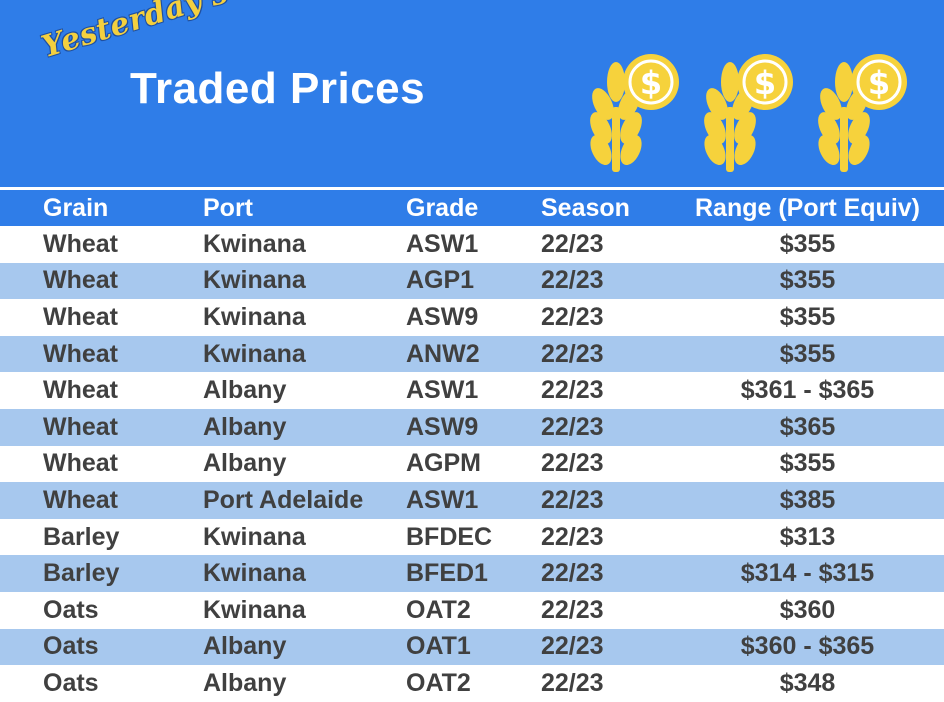 The height and width of the screenshot is (702, 944). Describe the element at coordinates (807, 208) in the screenshot. I see `column-header-range: Range (Port Equiv)` at that location.